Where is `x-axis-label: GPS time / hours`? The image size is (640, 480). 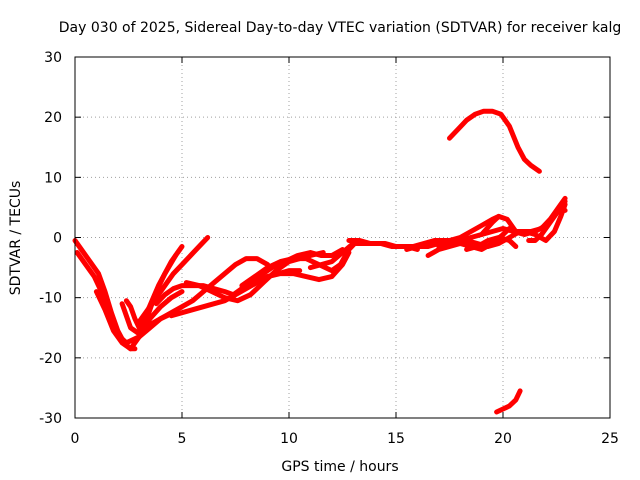 x-axis-label: GPS time / hours is located at coordinates (339, 467).